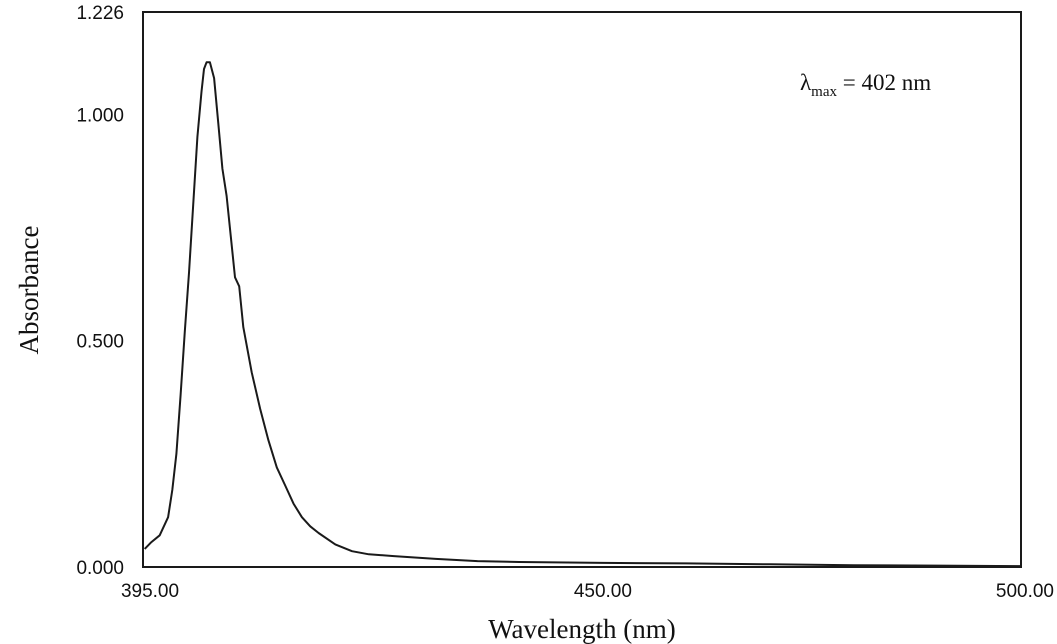 The height and width of the screenshot is (644, 1057). I want to click on lambda-value: = 402 nm, so click(884, 82).